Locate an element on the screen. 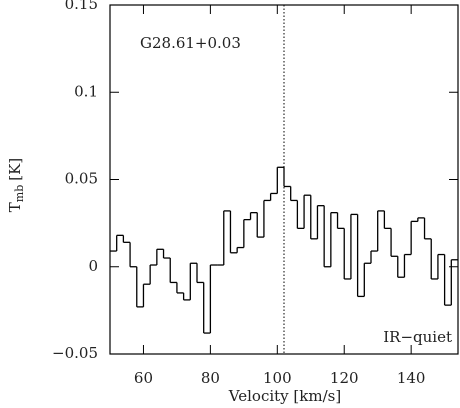 This screenshot has height=408, width=460. y-tick-label: −0.05 is located at coordinates (75, 353).